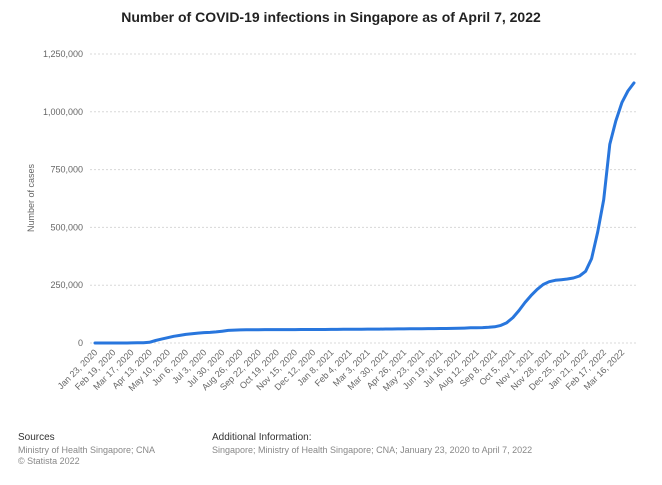  What do you see at coordinates (262, 437) in the screenshot?
I see `info-title: Additional Information:` at bounding box center [262, 437].